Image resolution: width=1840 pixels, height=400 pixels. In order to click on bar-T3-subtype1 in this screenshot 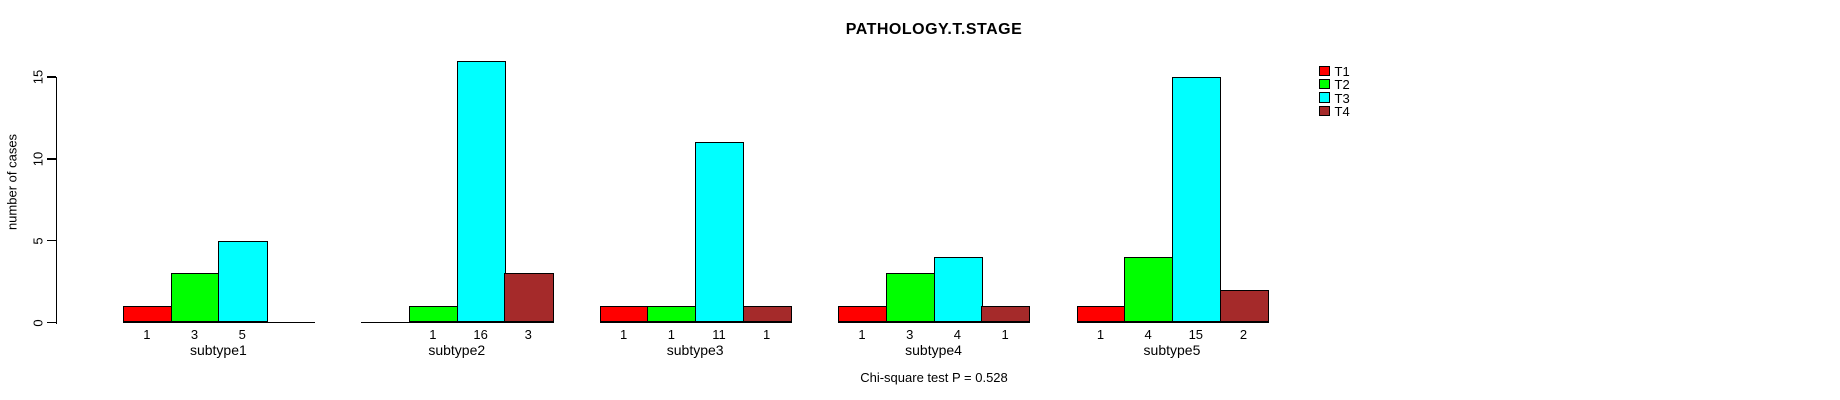, I will do `click(243, 281)`.